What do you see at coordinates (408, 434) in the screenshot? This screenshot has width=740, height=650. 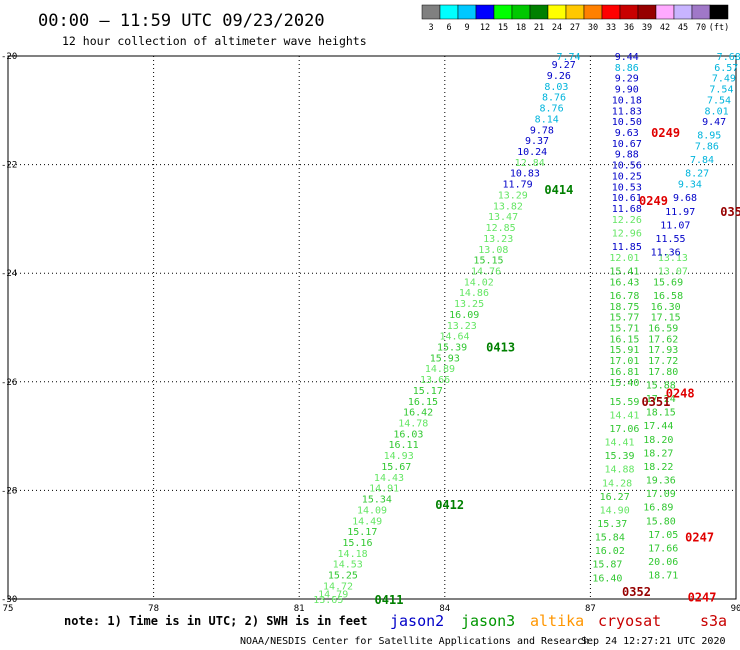 I see `wave-height-value: 16.03` at bounding box center [408, 434].